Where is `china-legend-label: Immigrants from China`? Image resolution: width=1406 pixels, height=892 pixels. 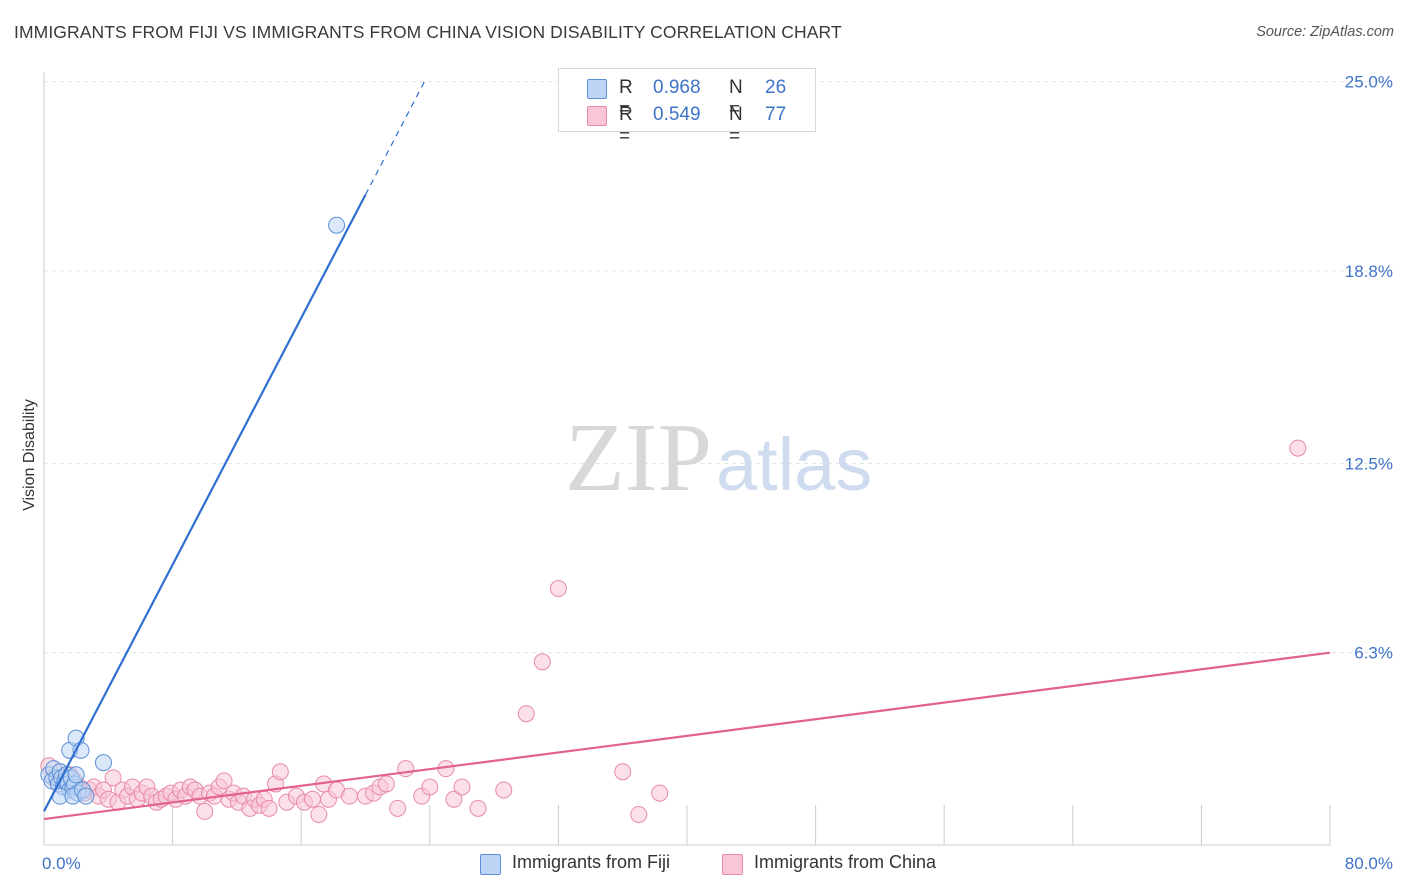 china-legend-label: Immigrants from China is located at coordinates (845, 862).